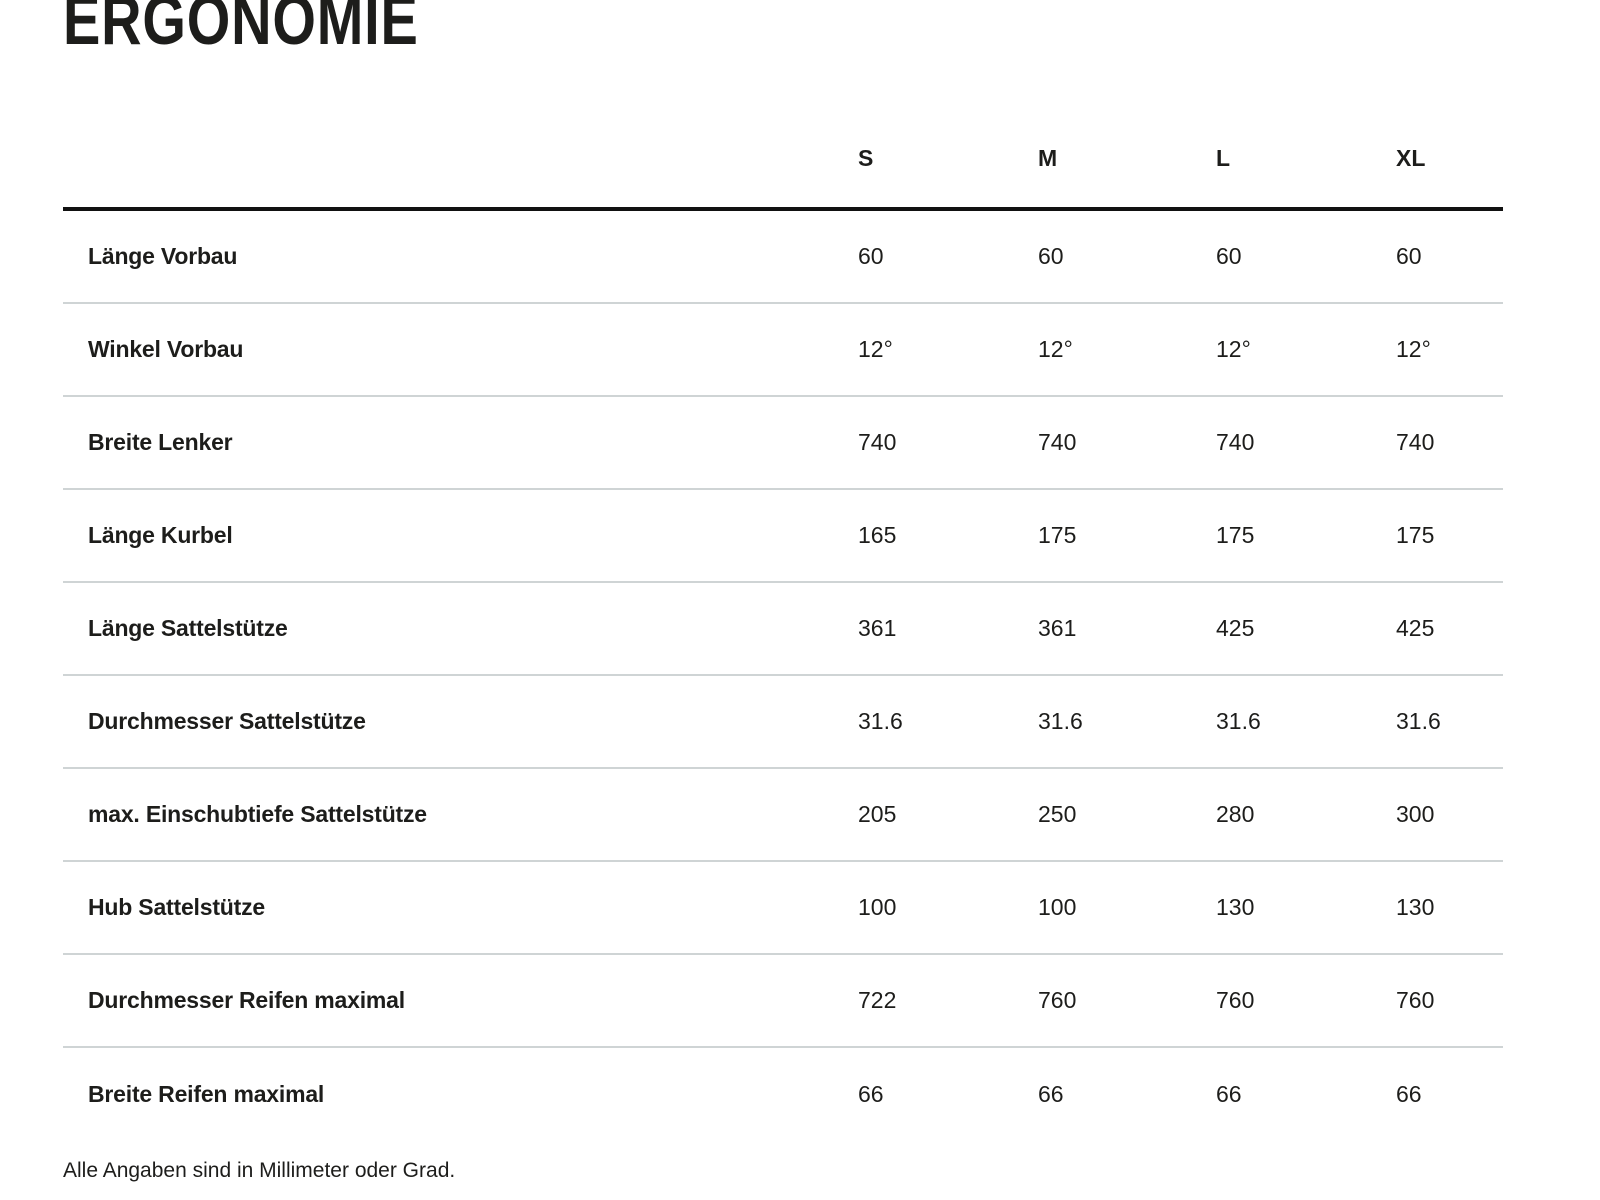 This screenshot has height=1200, width=1600. I want to click on table-row: Länge Kurbel 165 175 175 175, so click(783, 536).